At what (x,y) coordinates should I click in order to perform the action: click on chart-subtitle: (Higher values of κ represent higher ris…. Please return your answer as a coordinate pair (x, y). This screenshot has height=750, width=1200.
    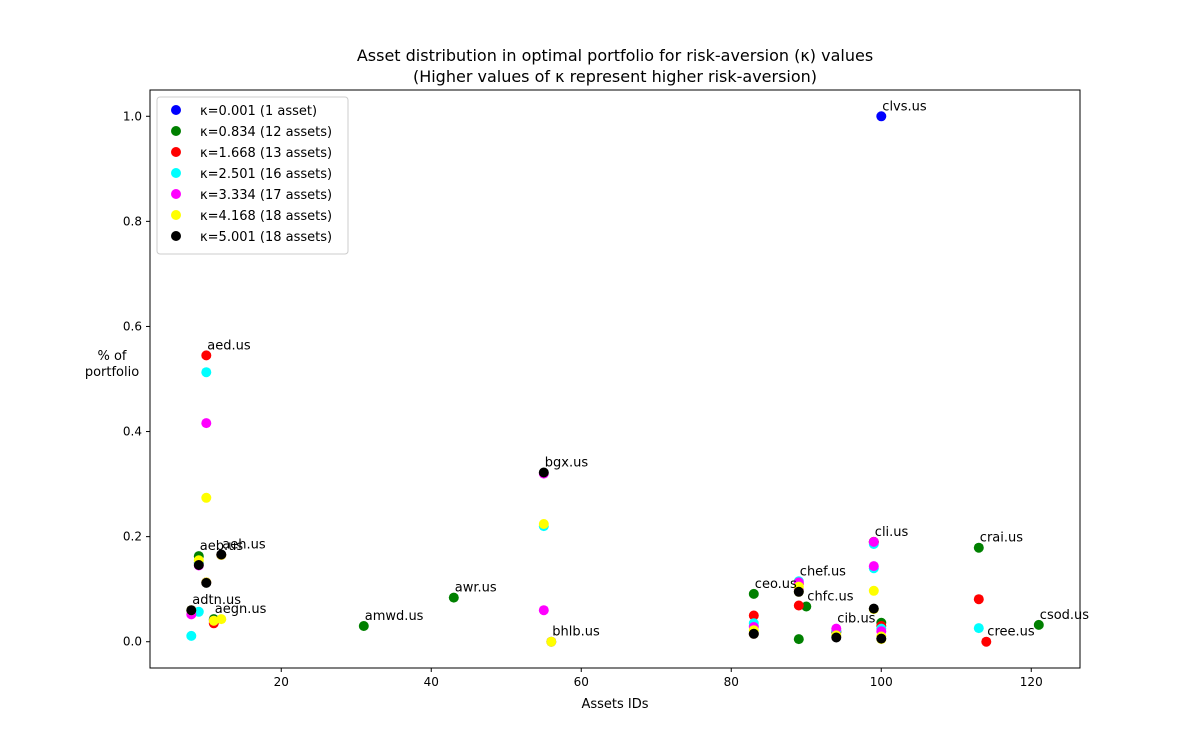
    Looking at the image, I should click on (615, 76).